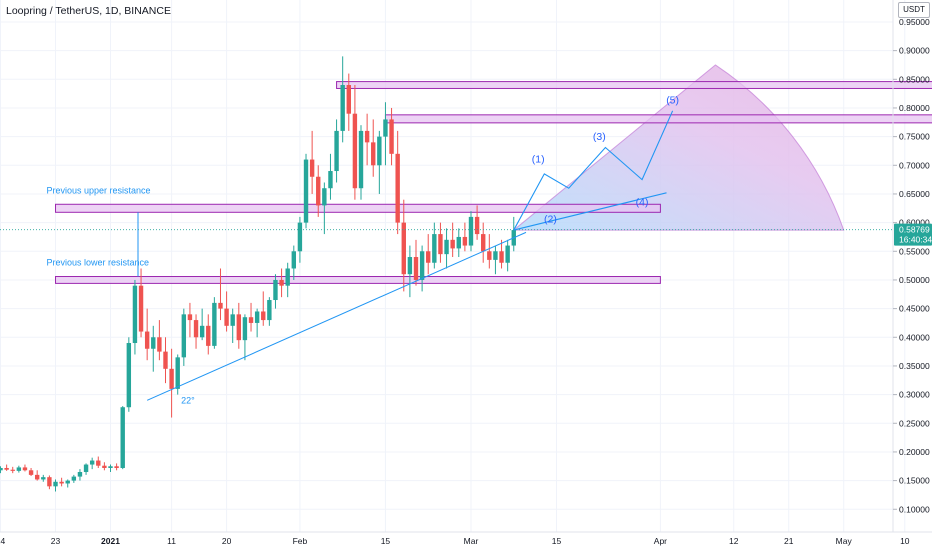  What do you see at coordinates (300, 541) in the screenshot?
I see `time-tick-label: Feb` at bounding box center [300, 541].